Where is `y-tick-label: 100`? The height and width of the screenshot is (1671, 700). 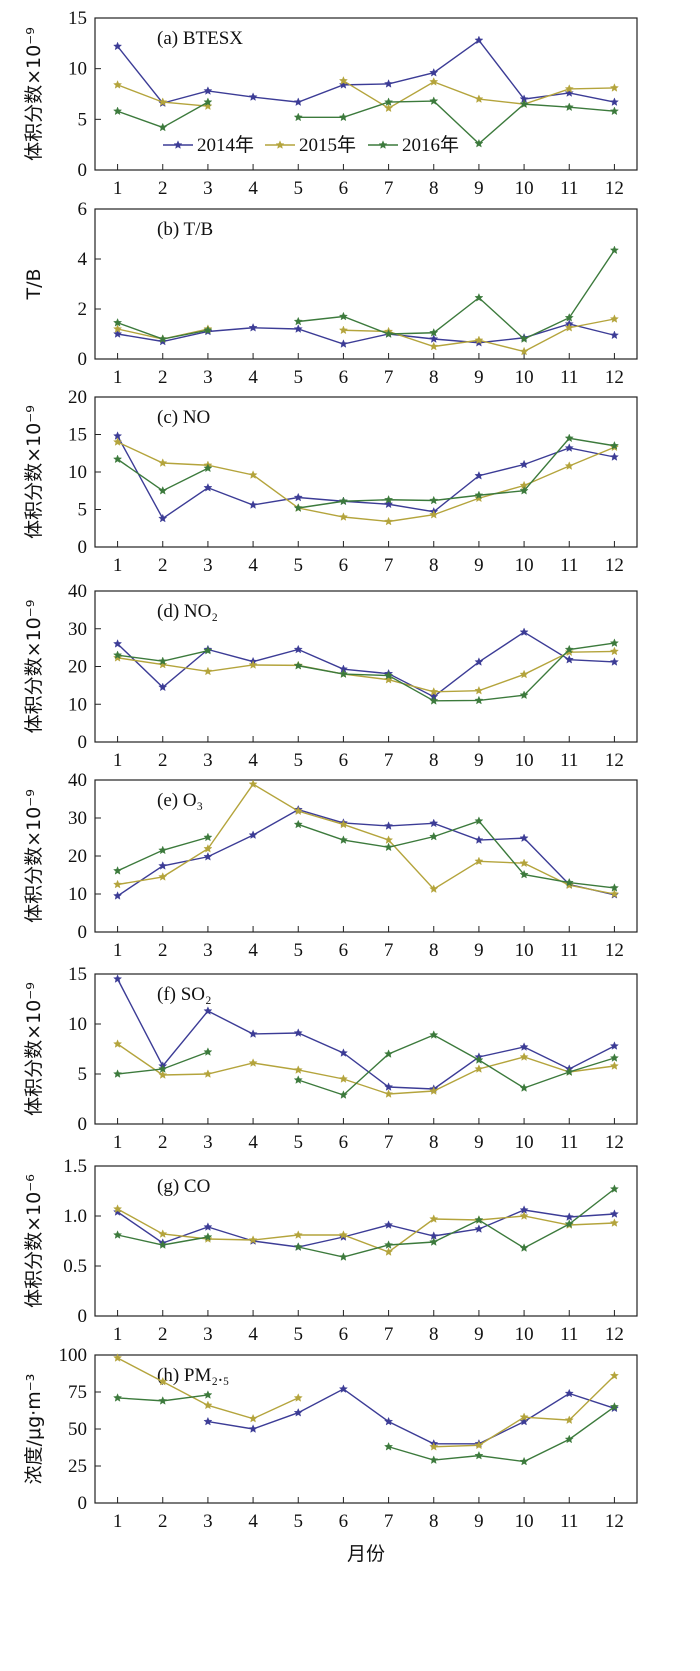 y-tick-label: 100 is located at coordinates (73, 1355).